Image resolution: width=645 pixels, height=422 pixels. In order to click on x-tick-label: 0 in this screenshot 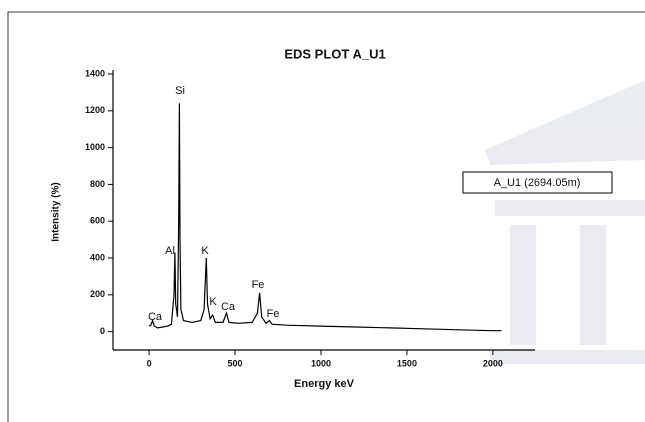, I will do `click(149, 363)`.